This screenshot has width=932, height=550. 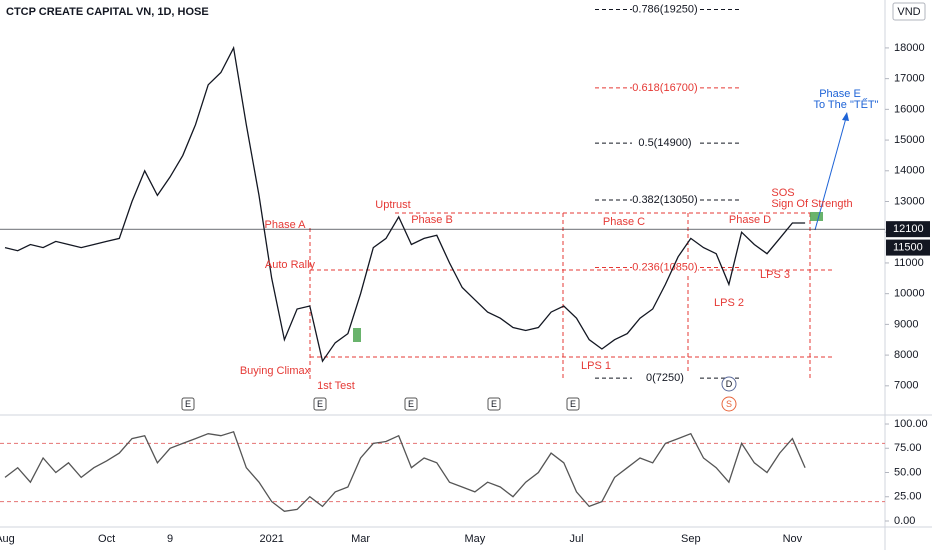 I want to click on price-label: 11500, so click(x=908, y=247).